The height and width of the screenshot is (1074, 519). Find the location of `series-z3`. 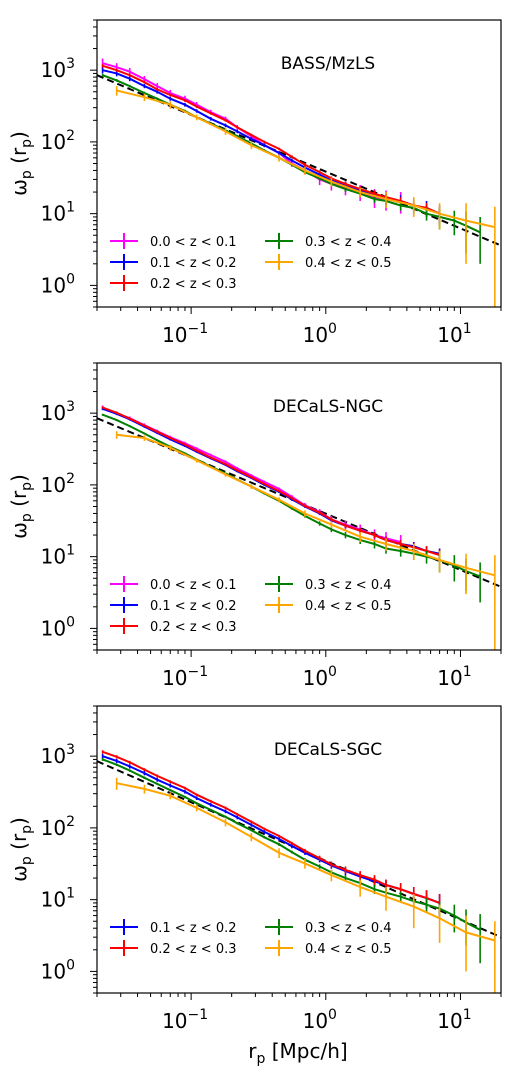

series-z3 is located at coordinates (291, 508).